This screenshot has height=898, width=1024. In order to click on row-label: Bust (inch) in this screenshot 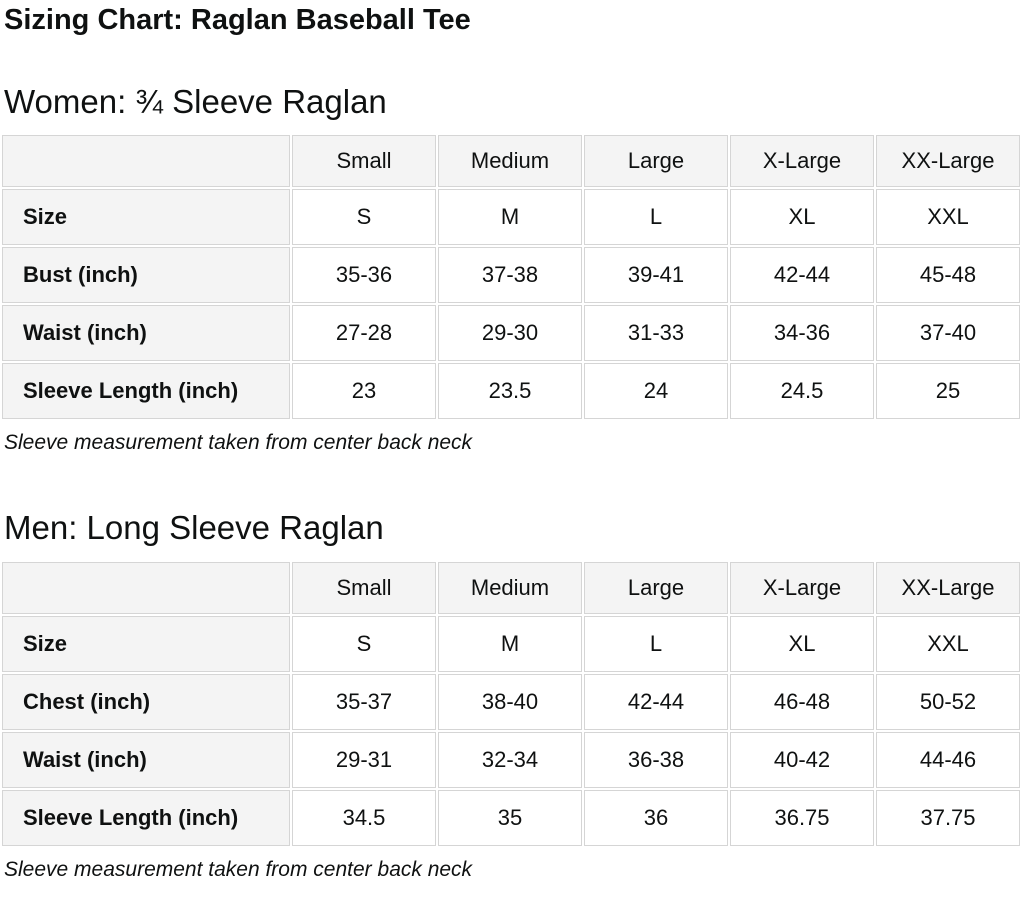, I will do `click(146, 275)`.